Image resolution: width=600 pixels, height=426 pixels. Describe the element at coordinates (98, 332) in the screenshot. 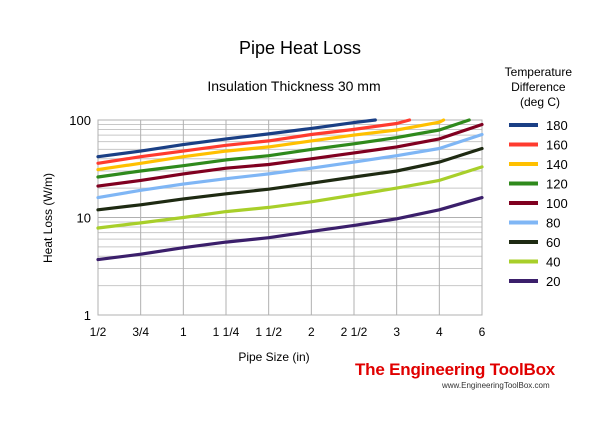

I see `x-tick-label: 1/2` at that location.